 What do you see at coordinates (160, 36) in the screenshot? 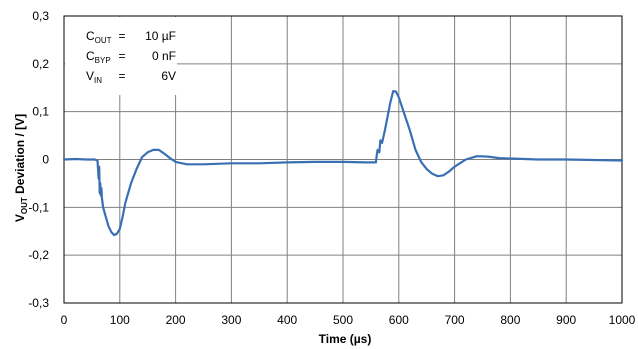
I see `annotation-value: 10 µF` at bounding box center [160, 36].